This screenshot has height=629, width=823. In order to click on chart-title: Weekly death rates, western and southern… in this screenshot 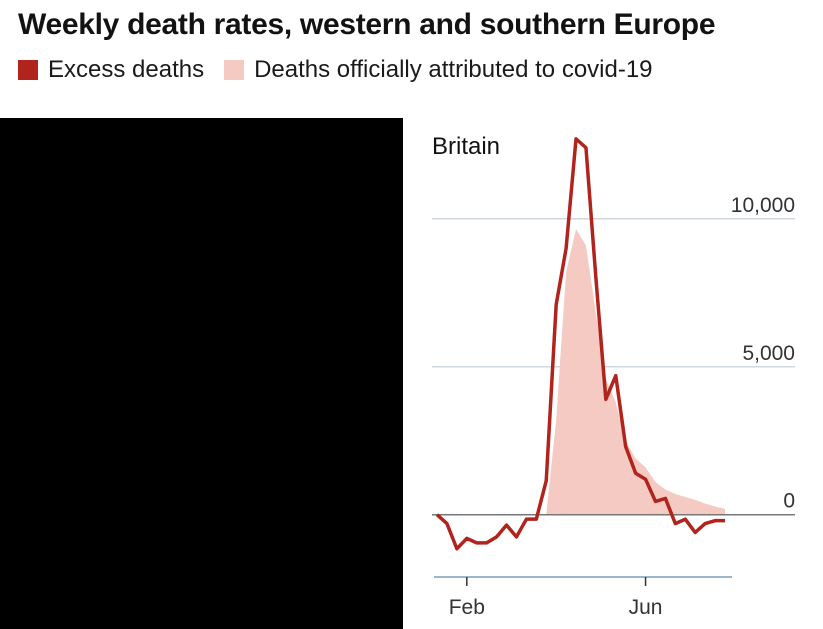, I will do `click(367, 24)`.